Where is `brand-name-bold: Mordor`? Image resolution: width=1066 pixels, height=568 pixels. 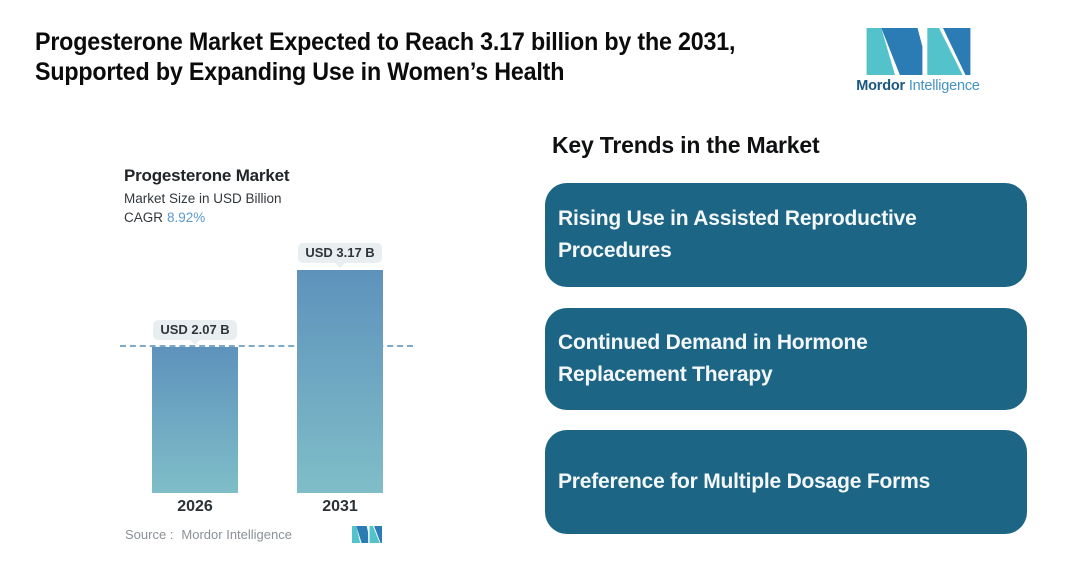 brand-name-bold: Mordor is located at coordinates (880, 86).